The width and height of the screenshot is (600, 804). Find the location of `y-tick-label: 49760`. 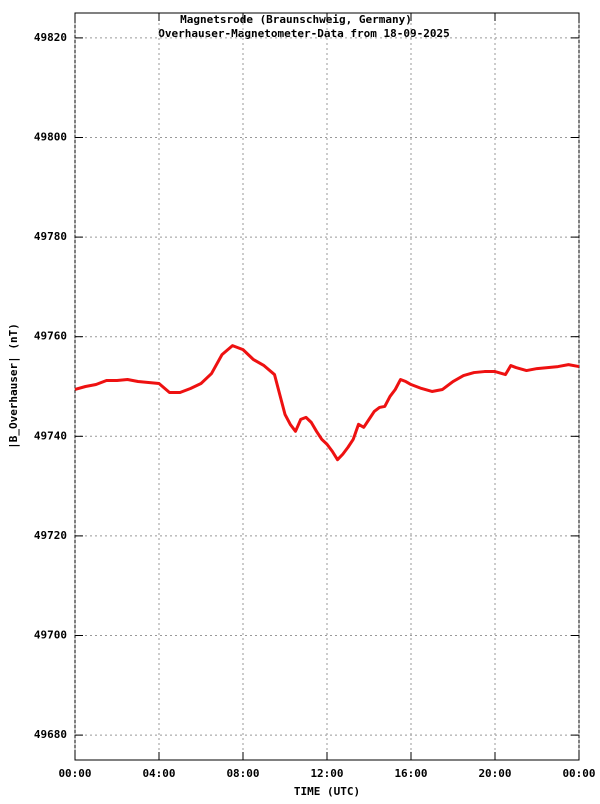

y-tick-label: 49760 is located at coordinates (50, 336).